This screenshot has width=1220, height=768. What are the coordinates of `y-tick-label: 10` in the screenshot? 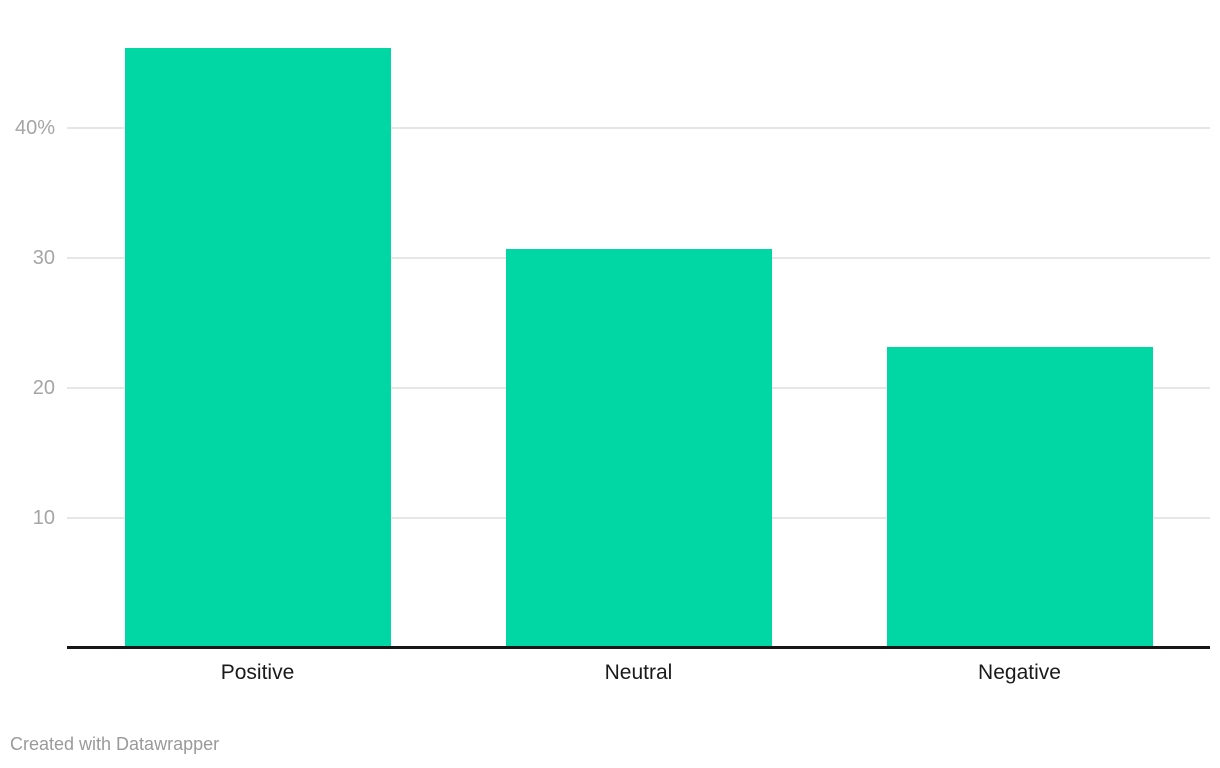 It's located at (43, 517).